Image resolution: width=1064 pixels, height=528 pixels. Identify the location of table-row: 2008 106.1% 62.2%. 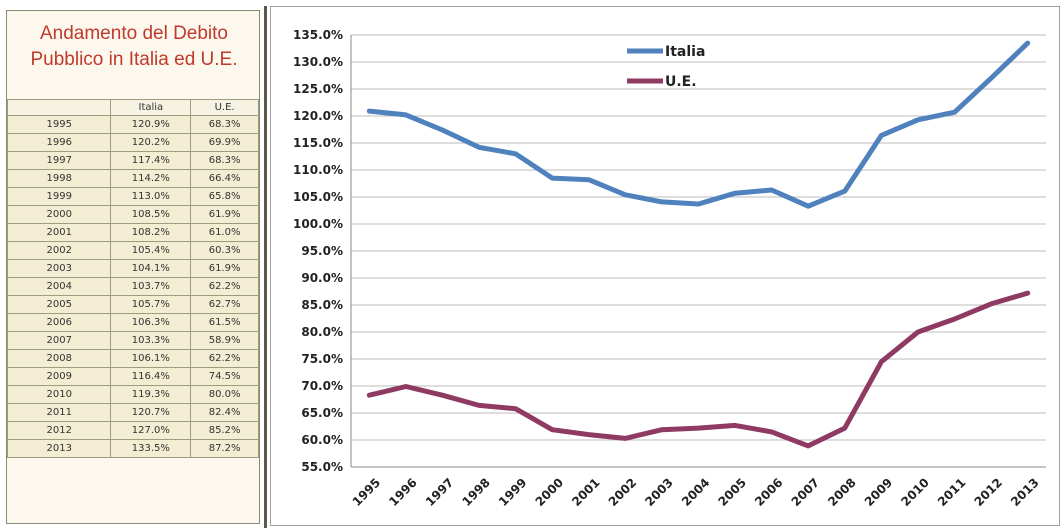
(132, 358).